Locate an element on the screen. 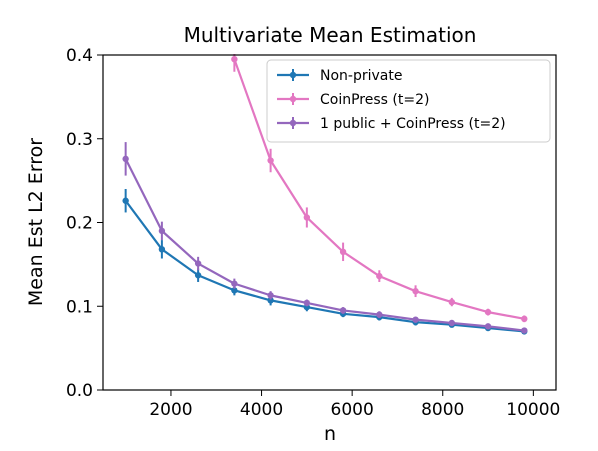  y-tick-label: 0.2 is located at coordinates (79, 224).